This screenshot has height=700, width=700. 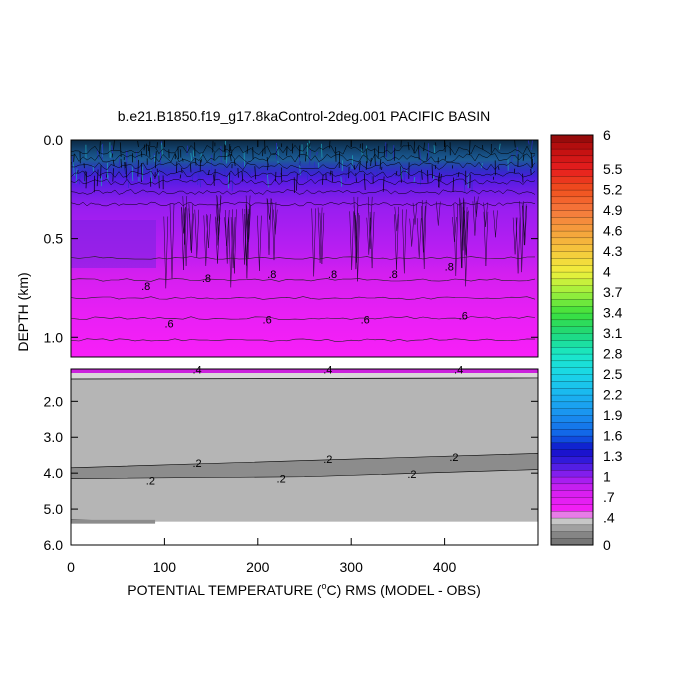 What do you see at coordinates (23, 311) in the screenshot?
I see `y-axis-label: DEPTH (km)` at bounding box center [23, 311].